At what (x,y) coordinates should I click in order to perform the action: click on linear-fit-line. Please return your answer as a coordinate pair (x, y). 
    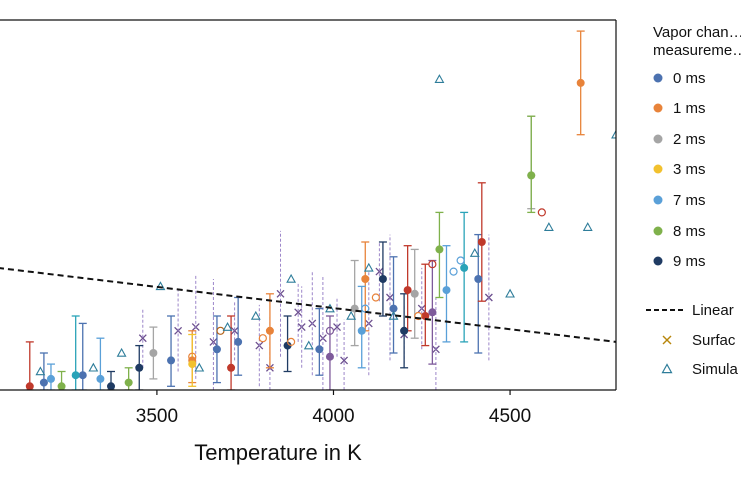
    Looking at the image, I should click on (308, 305).